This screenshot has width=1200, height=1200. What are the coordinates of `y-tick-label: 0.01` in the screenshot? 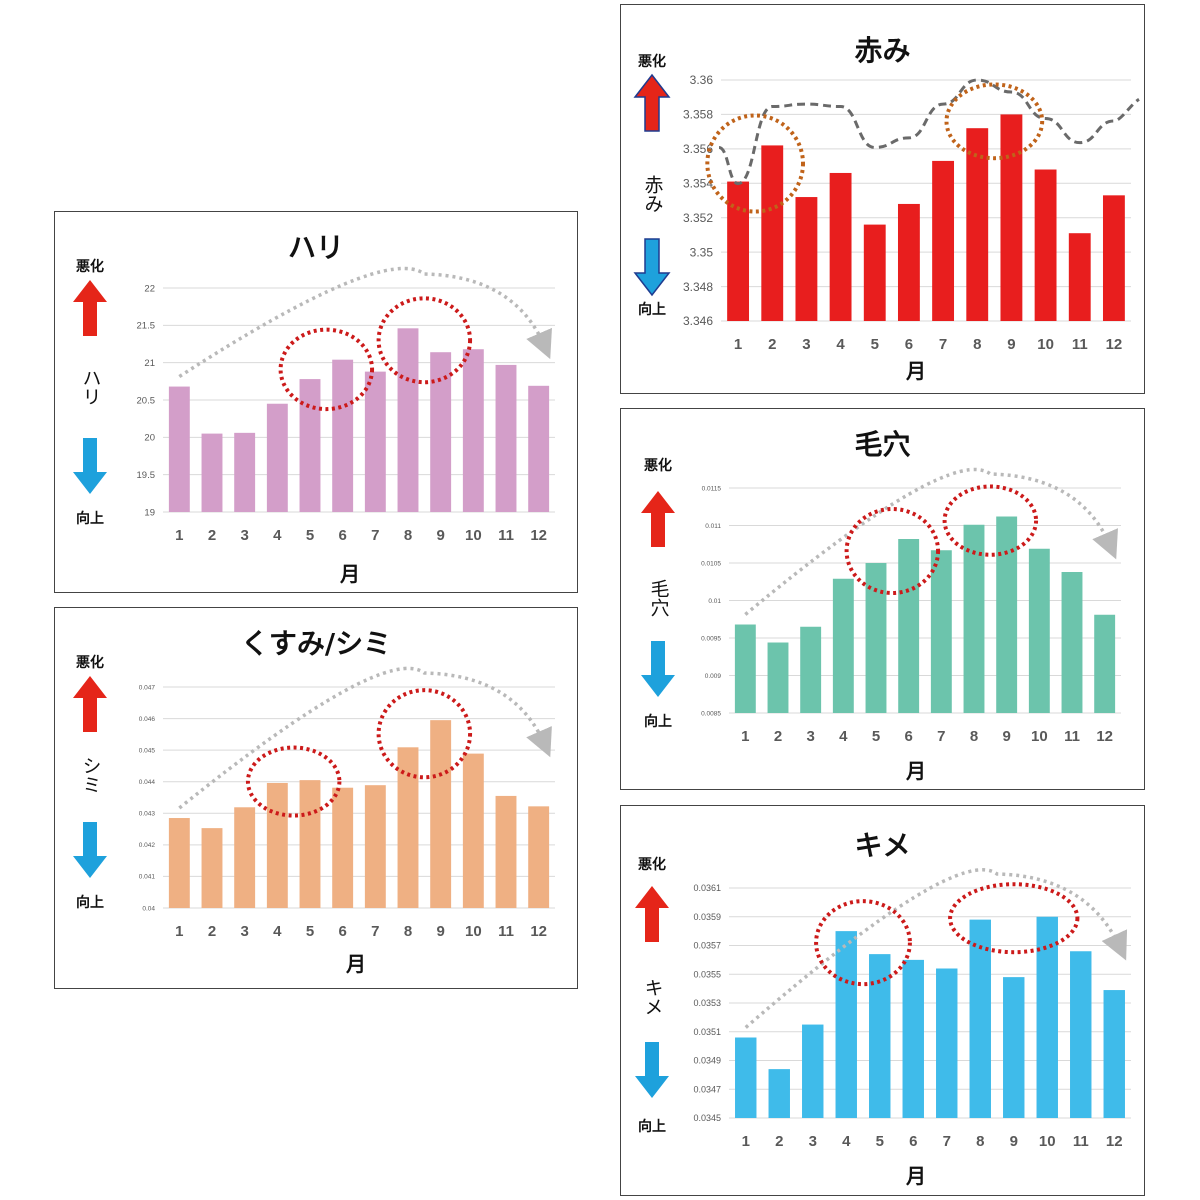 It's located at (714, 601).